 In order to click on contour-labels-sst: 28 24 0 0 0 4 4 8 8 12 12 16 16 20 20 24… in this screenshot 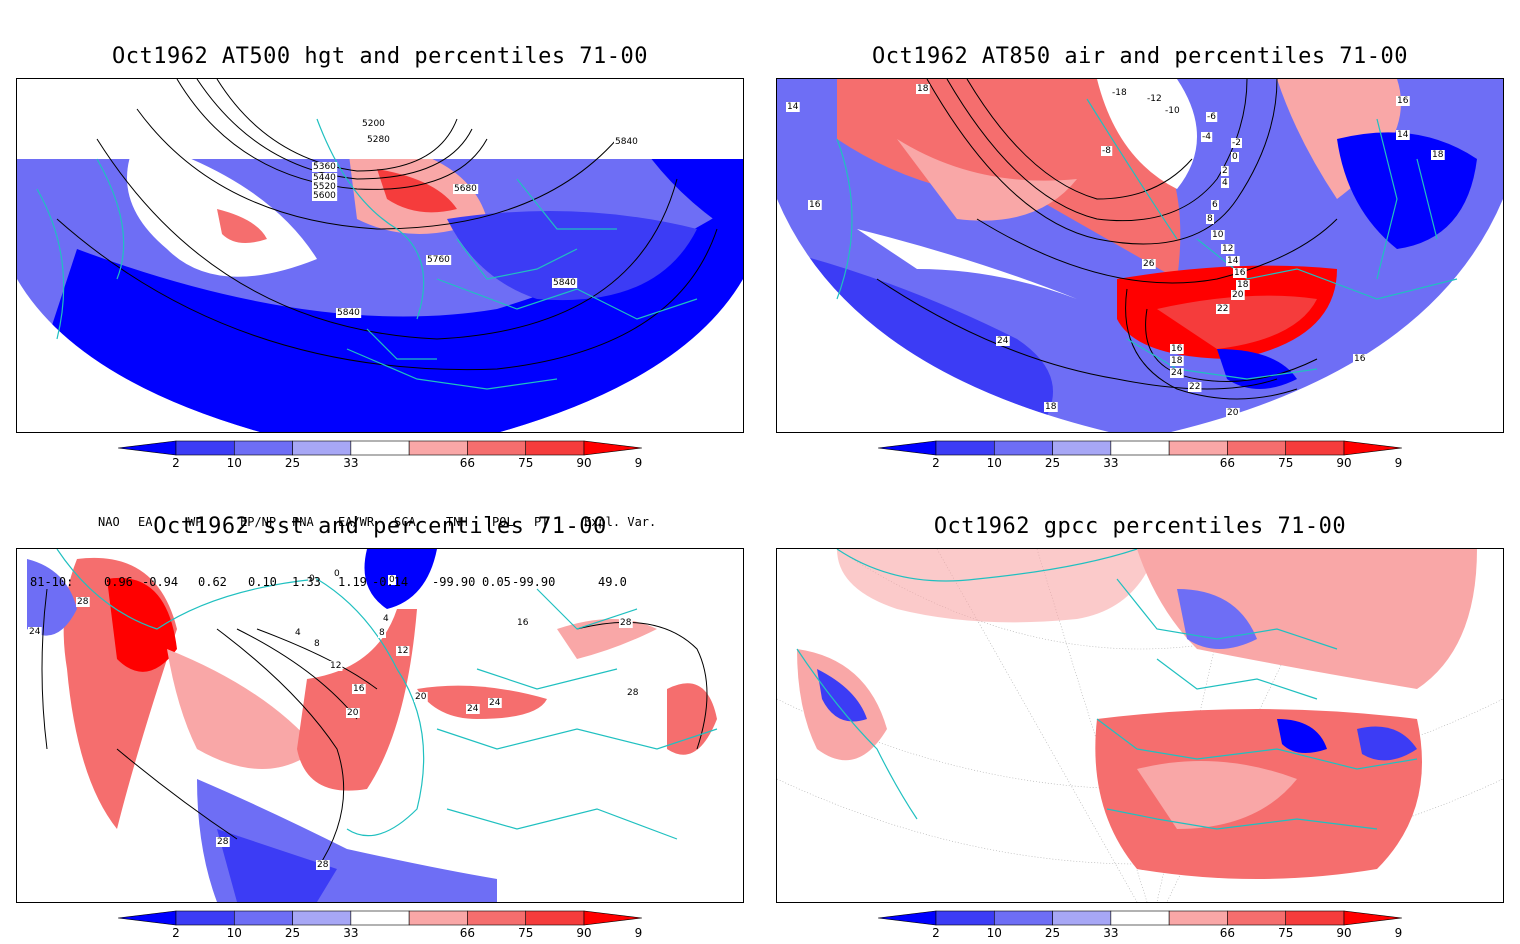, I will do `click(334, 719)`.